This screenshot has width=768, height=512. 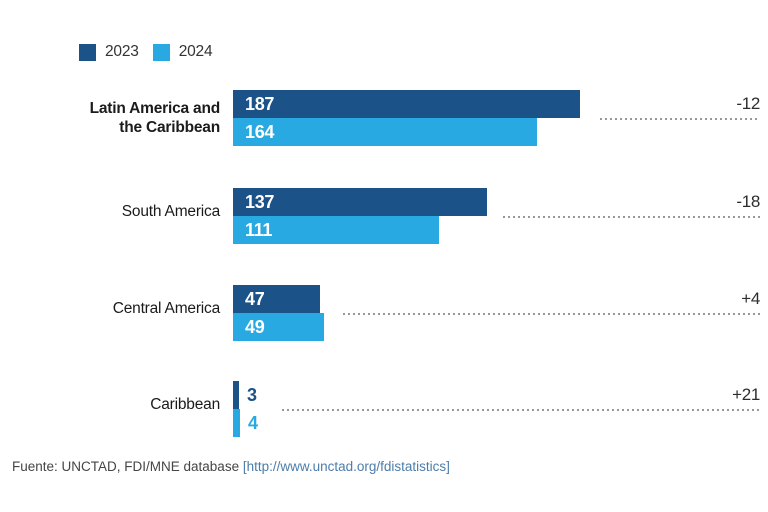 I want to click on category-label-3: Caribbean, so click(x=110, y=404).